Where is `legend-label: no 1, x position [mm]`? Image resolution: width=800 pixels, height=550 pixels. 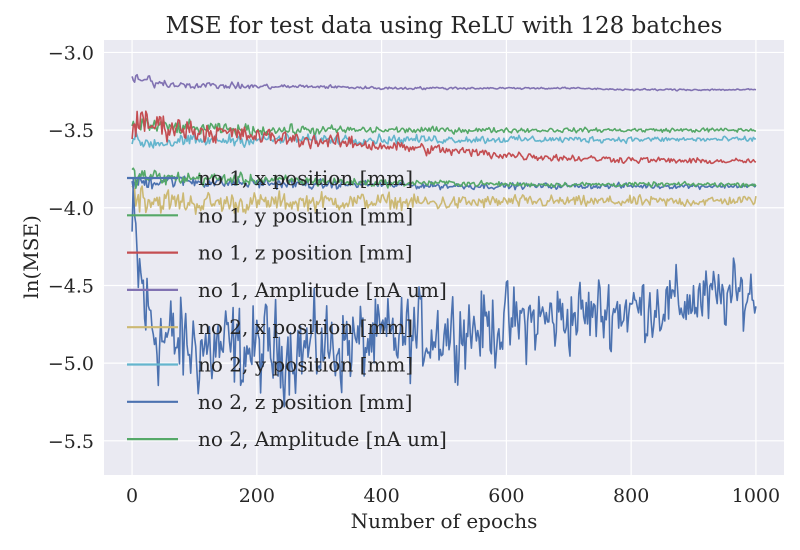 legend-label: no 1, x position [mm] is located at coordinates (305, 178).